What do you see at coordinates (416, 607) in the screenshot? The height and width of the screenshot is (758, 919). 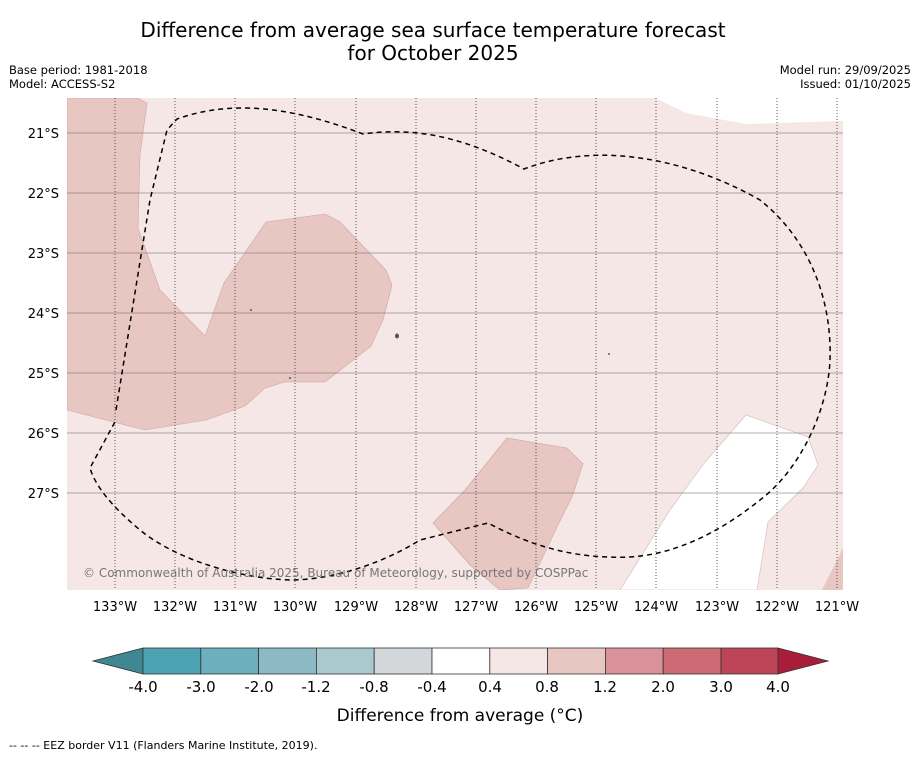 I see `lon-label: 128°W` at bounding box center [416, 607].